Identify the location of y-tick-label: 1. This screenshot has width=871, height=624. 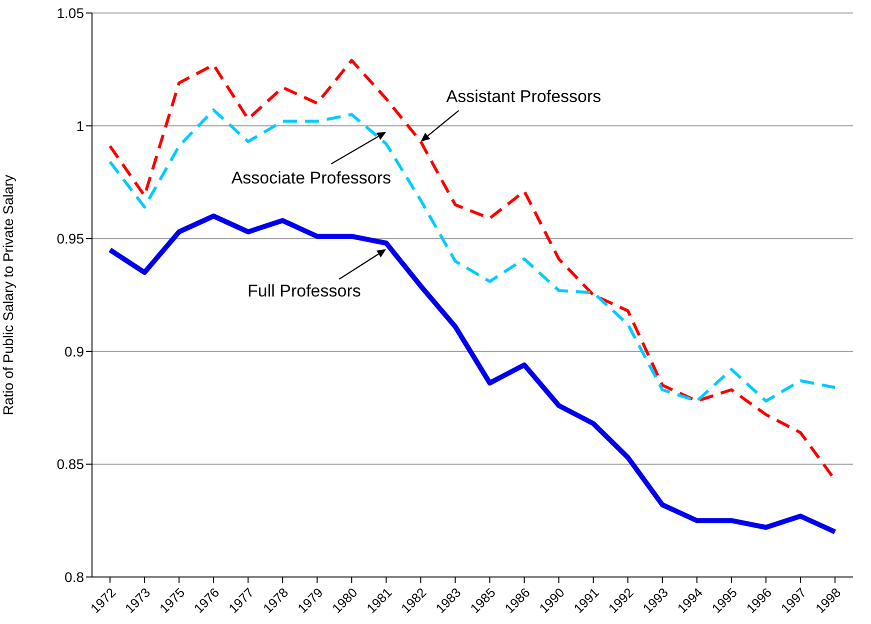
(80, 126).